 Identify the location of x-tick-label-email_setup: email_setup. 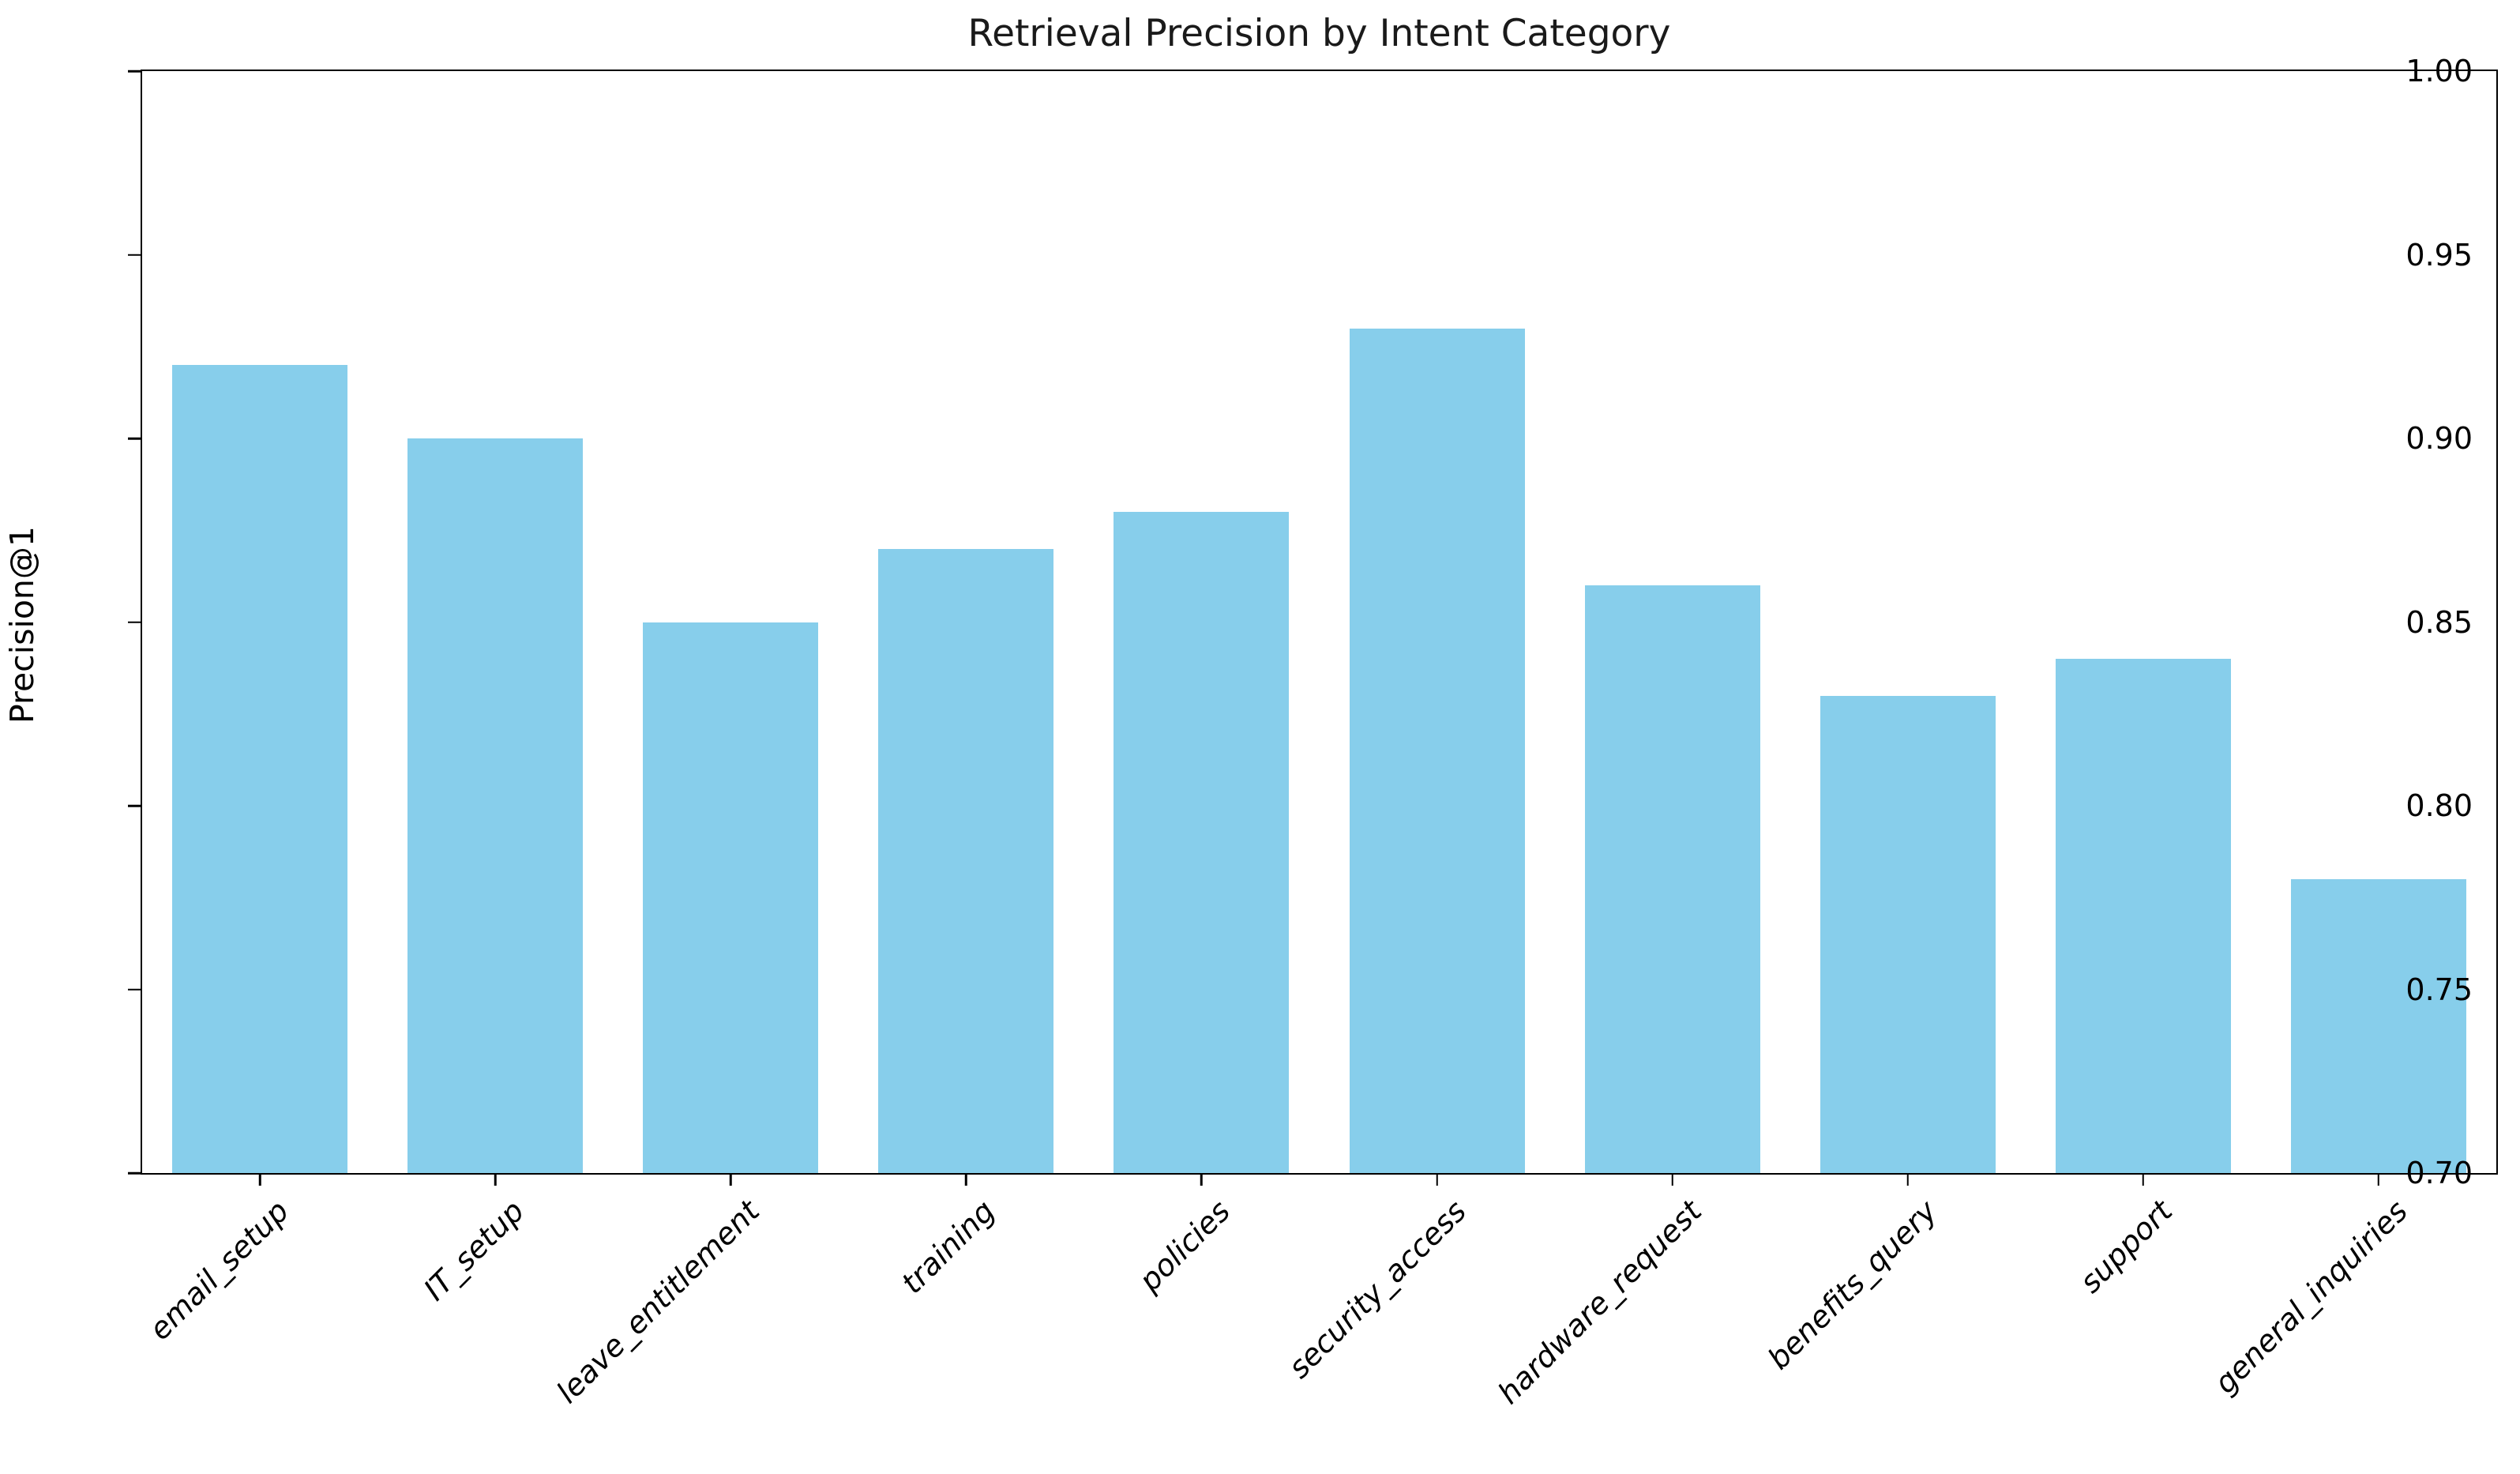
(219, 1270).